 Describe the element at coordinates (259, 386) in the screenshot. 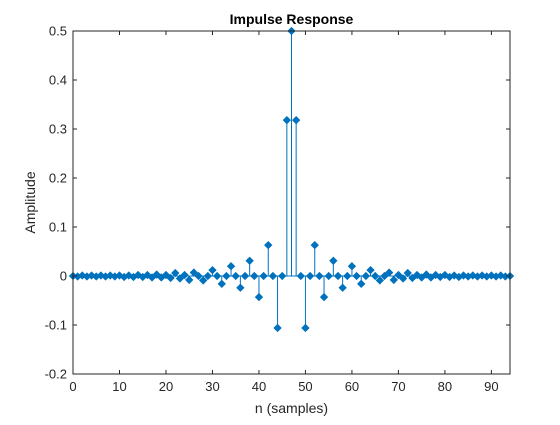

I see `x-tick-label: 40` at that location.